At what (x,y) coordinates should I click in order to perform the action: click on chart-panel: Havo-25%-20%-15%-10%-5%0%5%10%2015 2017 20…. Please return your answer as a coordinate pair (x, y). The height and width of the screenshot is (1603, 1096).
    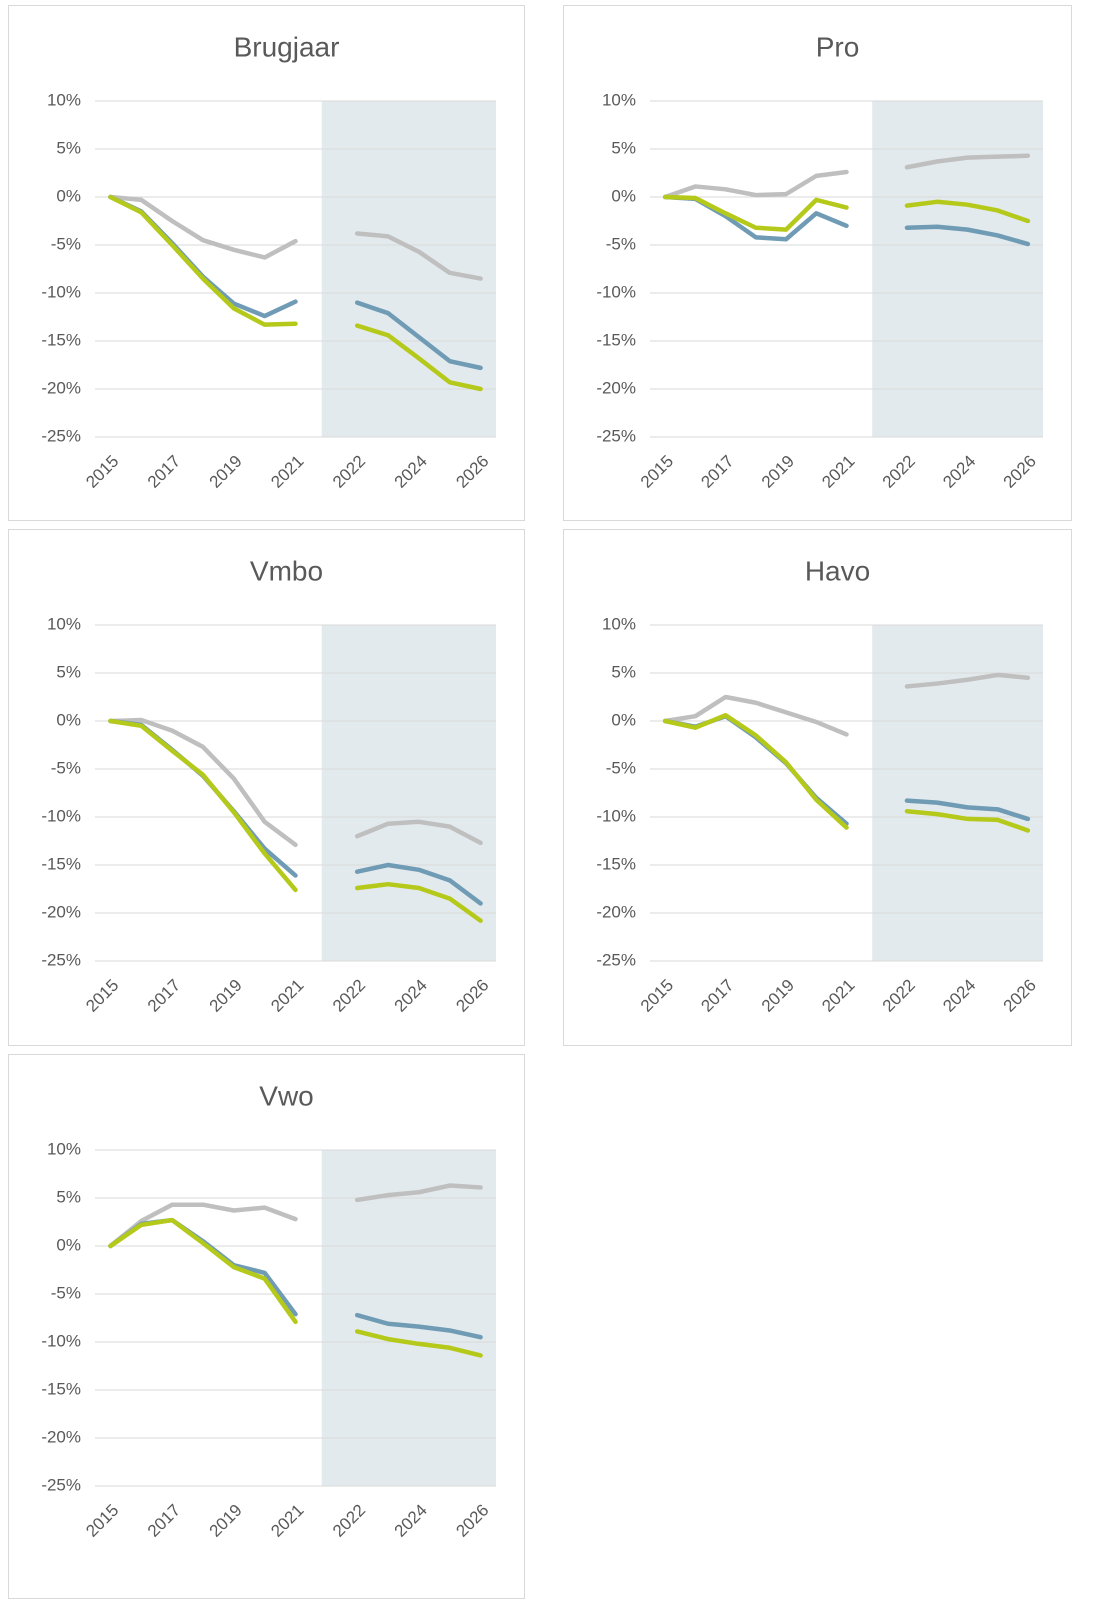
    Looking at the image, I should click on (817, 787).